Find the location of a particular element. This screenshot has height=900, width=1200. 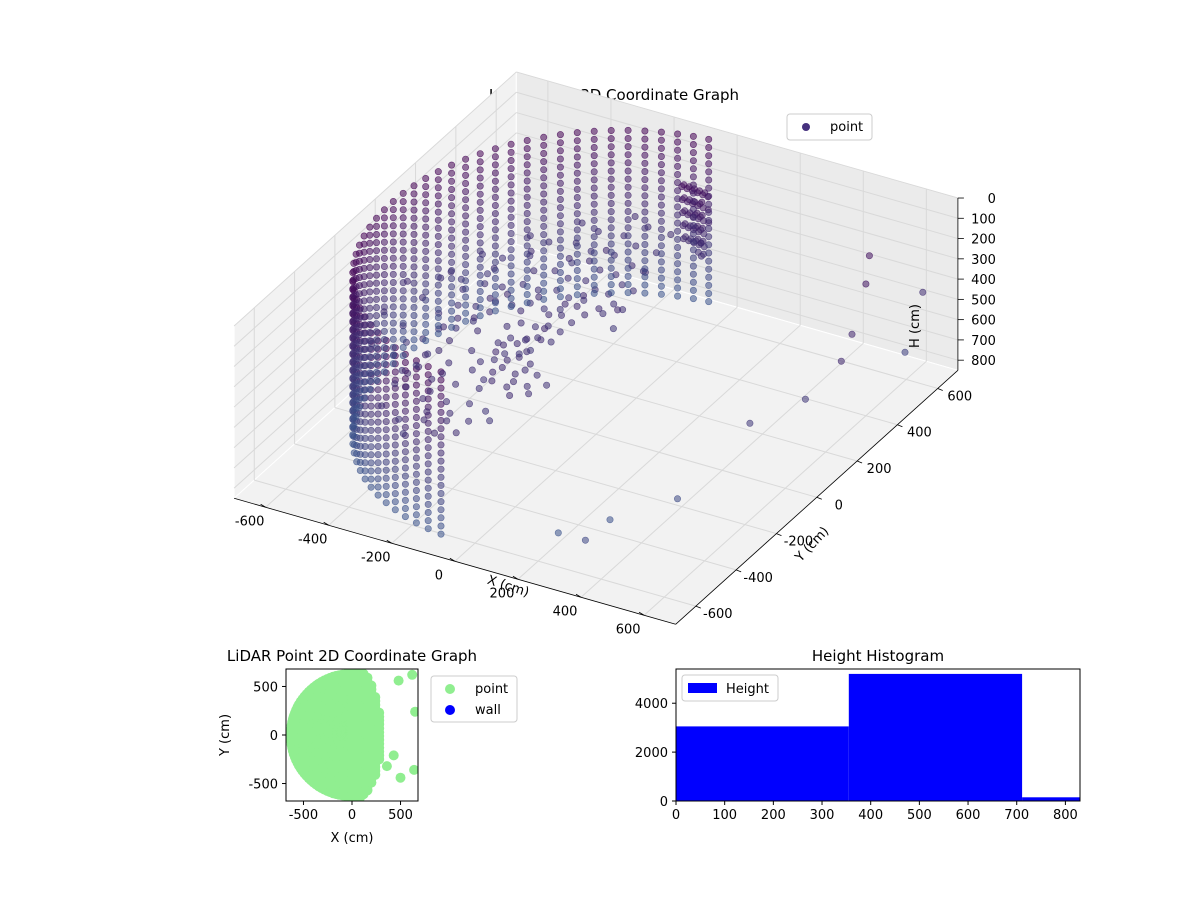

x-tick-label: 800 is located at coordinates (1065, 815).